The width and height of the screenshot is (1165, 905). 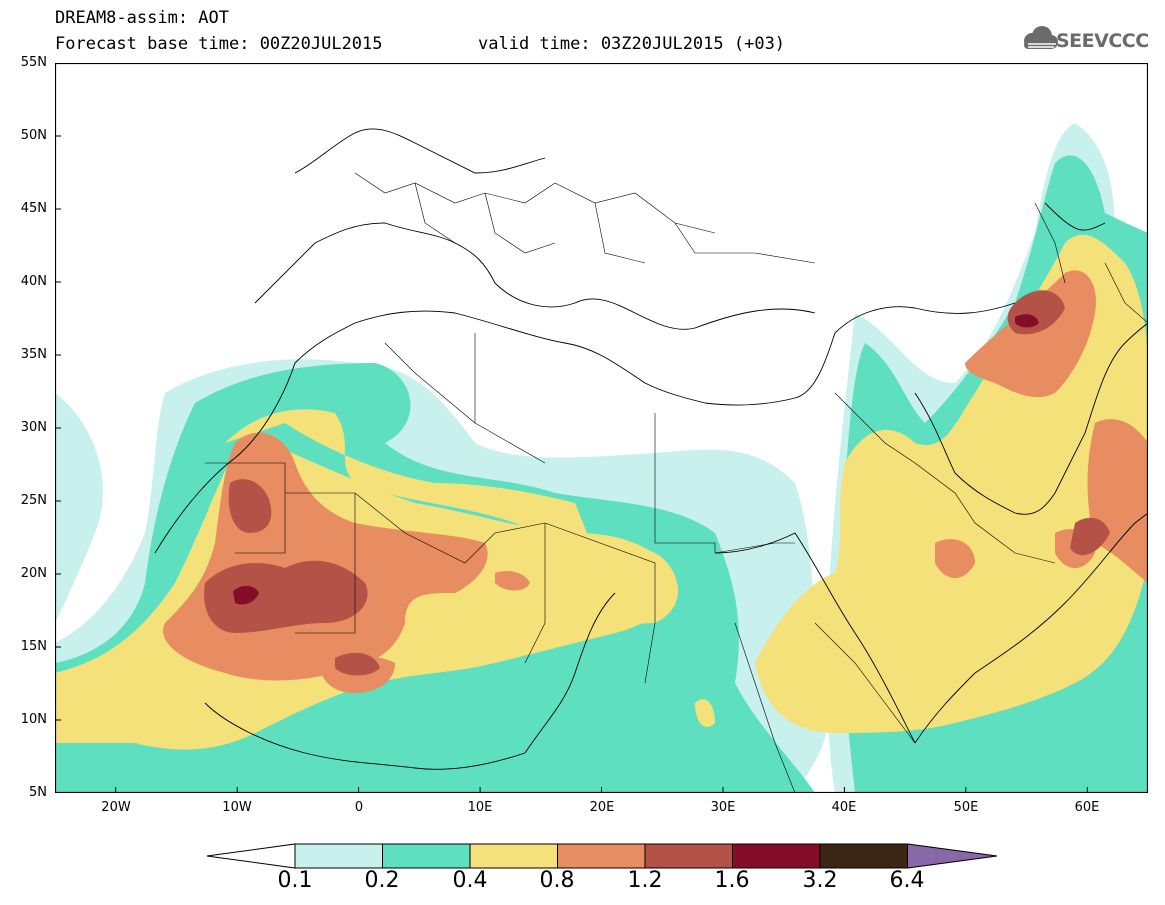 I want to click on lat-tick-label: 25N, so click(x=33, y=500).